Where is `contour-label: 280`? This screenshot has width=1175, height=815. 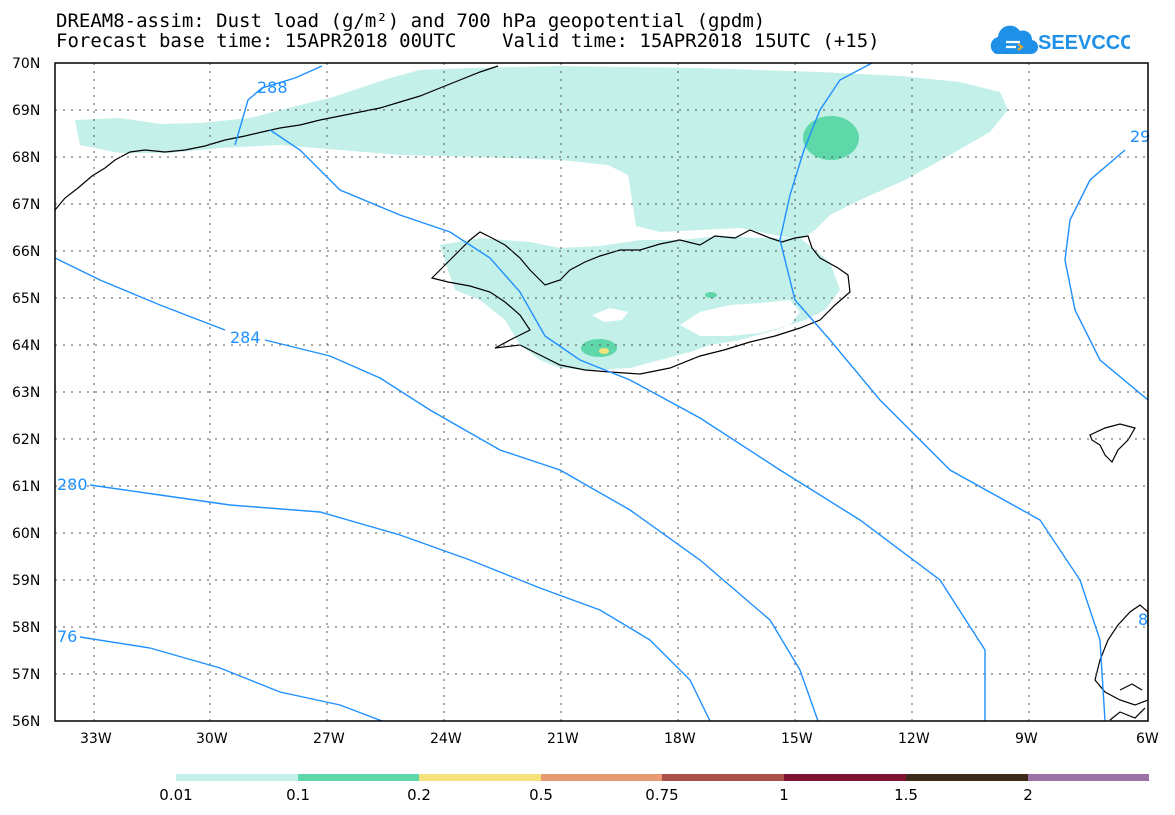 contour-label: 280 is located at coordinates (72, 484).